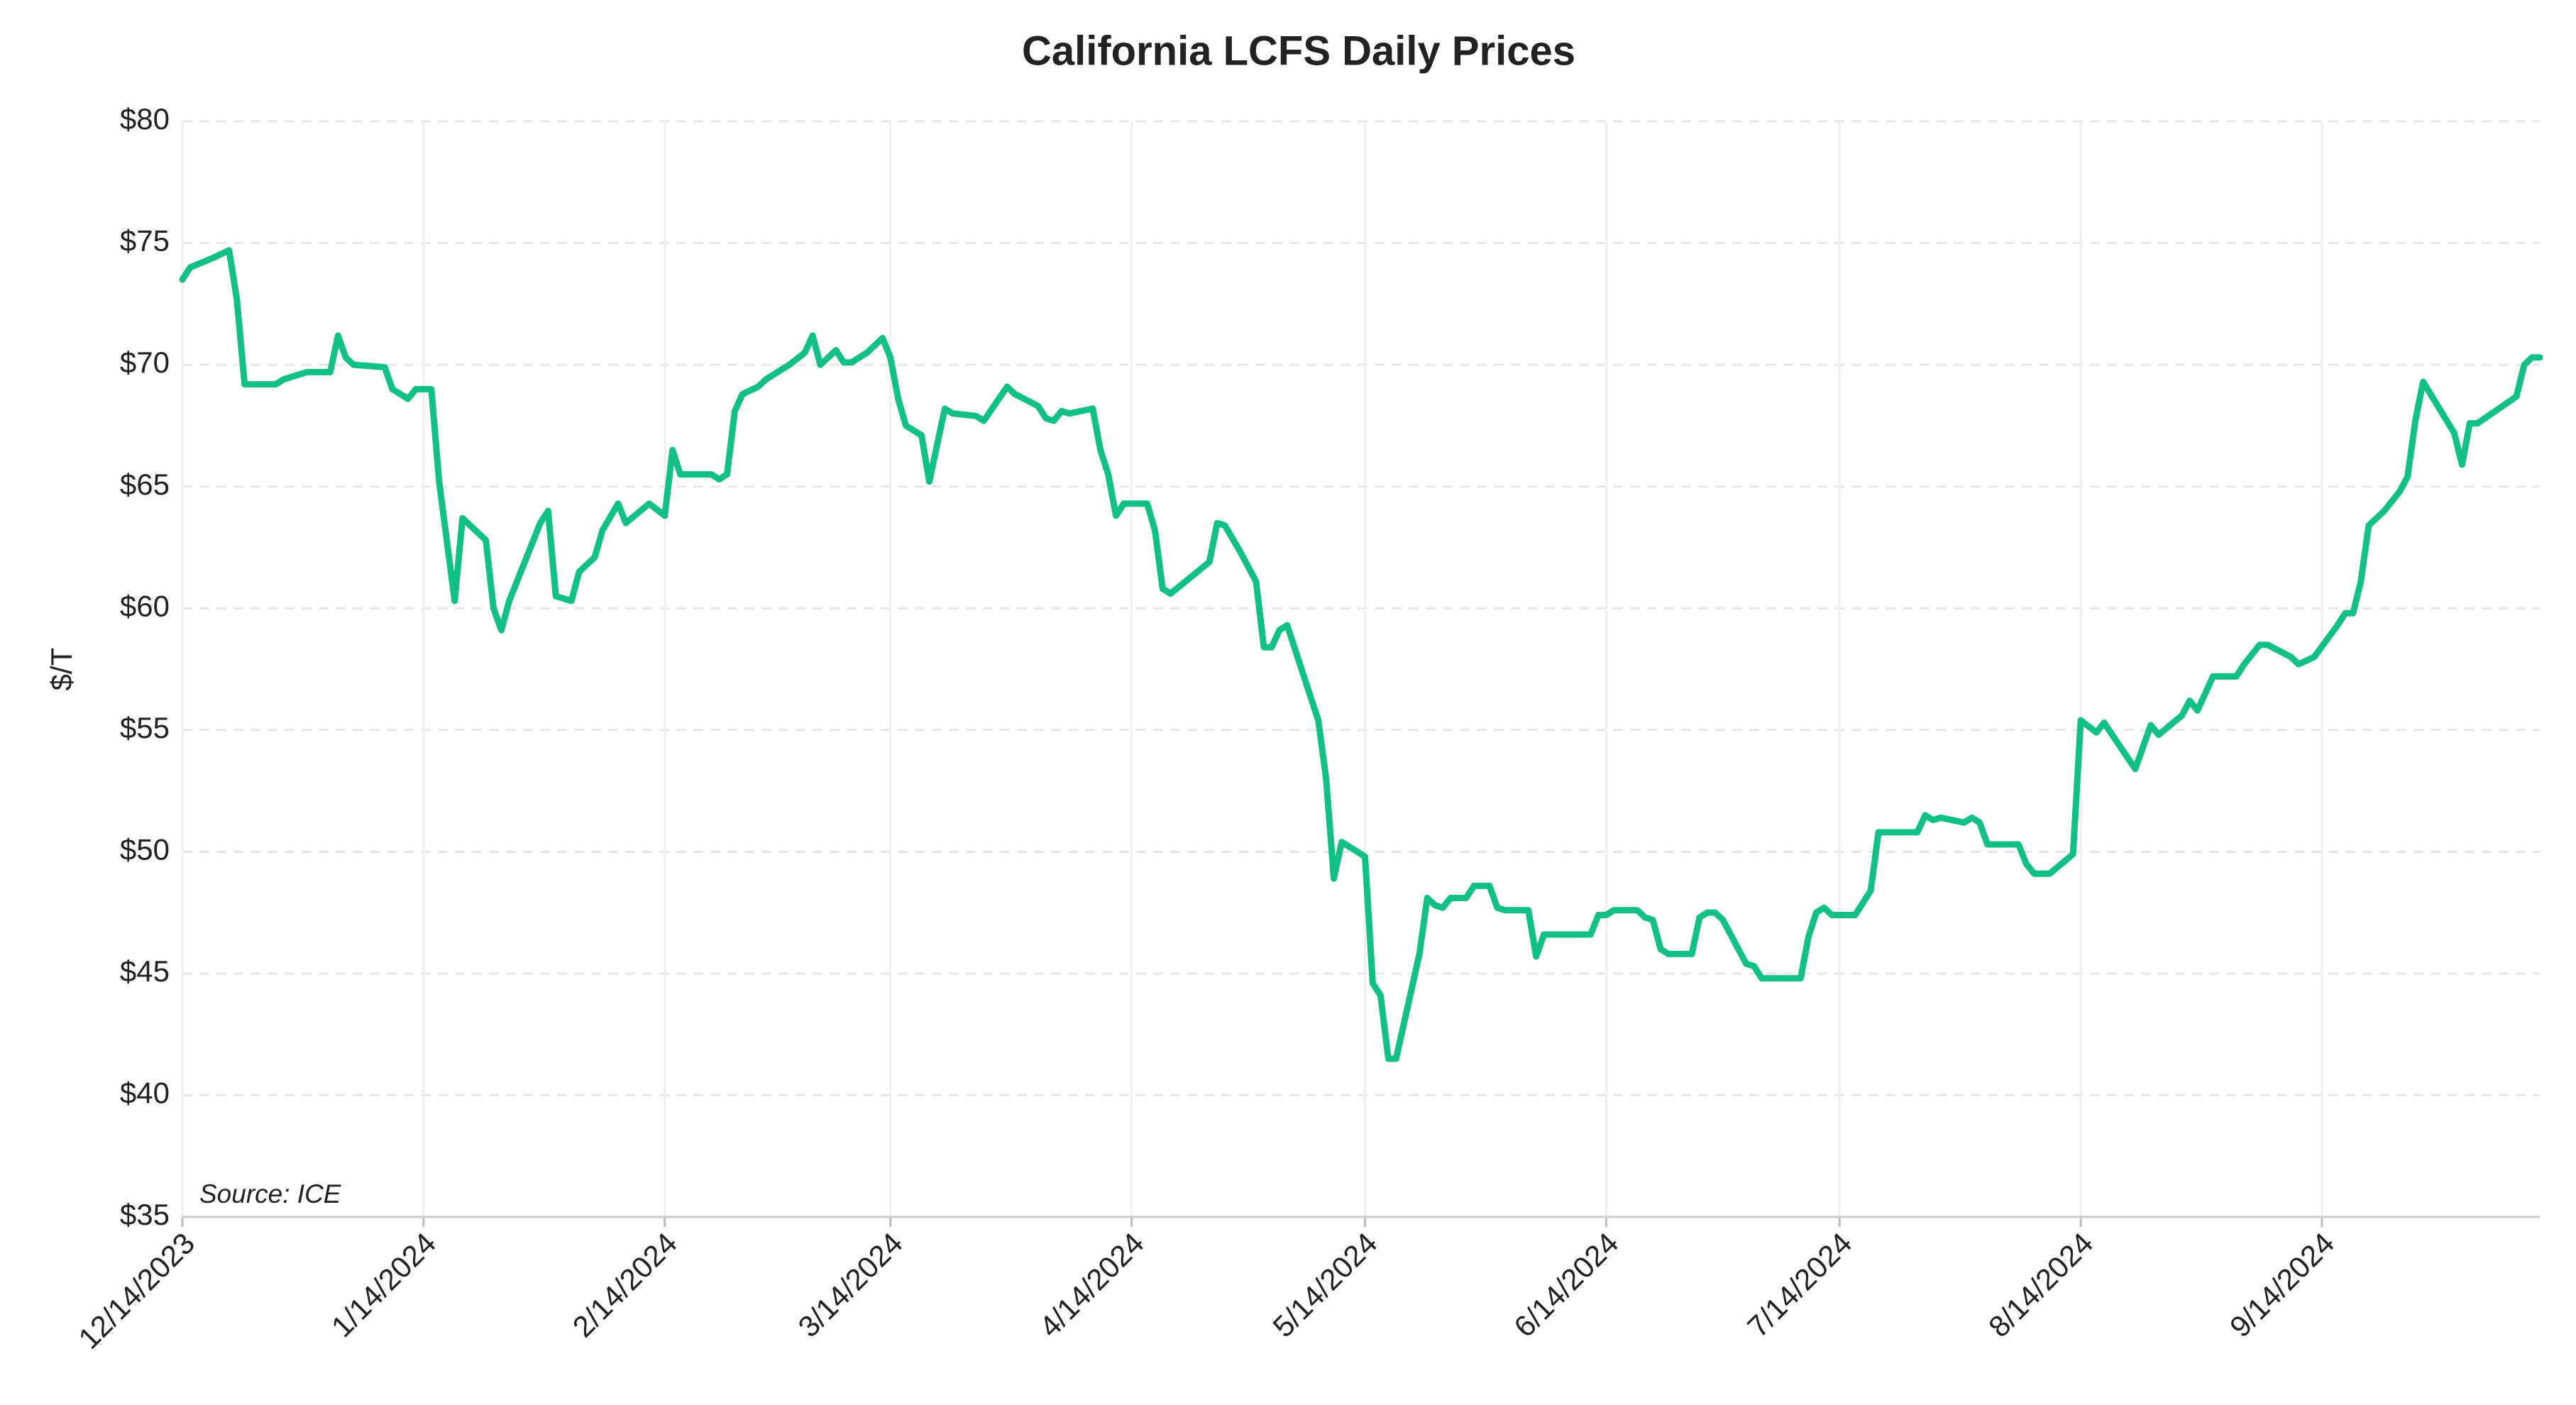 The height and width of the screenshot is (1405, 2576). What do you see at coordinates (145, 971) in the screenshot?
I see `y-tick-label: $45` at bounding box center [145, 971].